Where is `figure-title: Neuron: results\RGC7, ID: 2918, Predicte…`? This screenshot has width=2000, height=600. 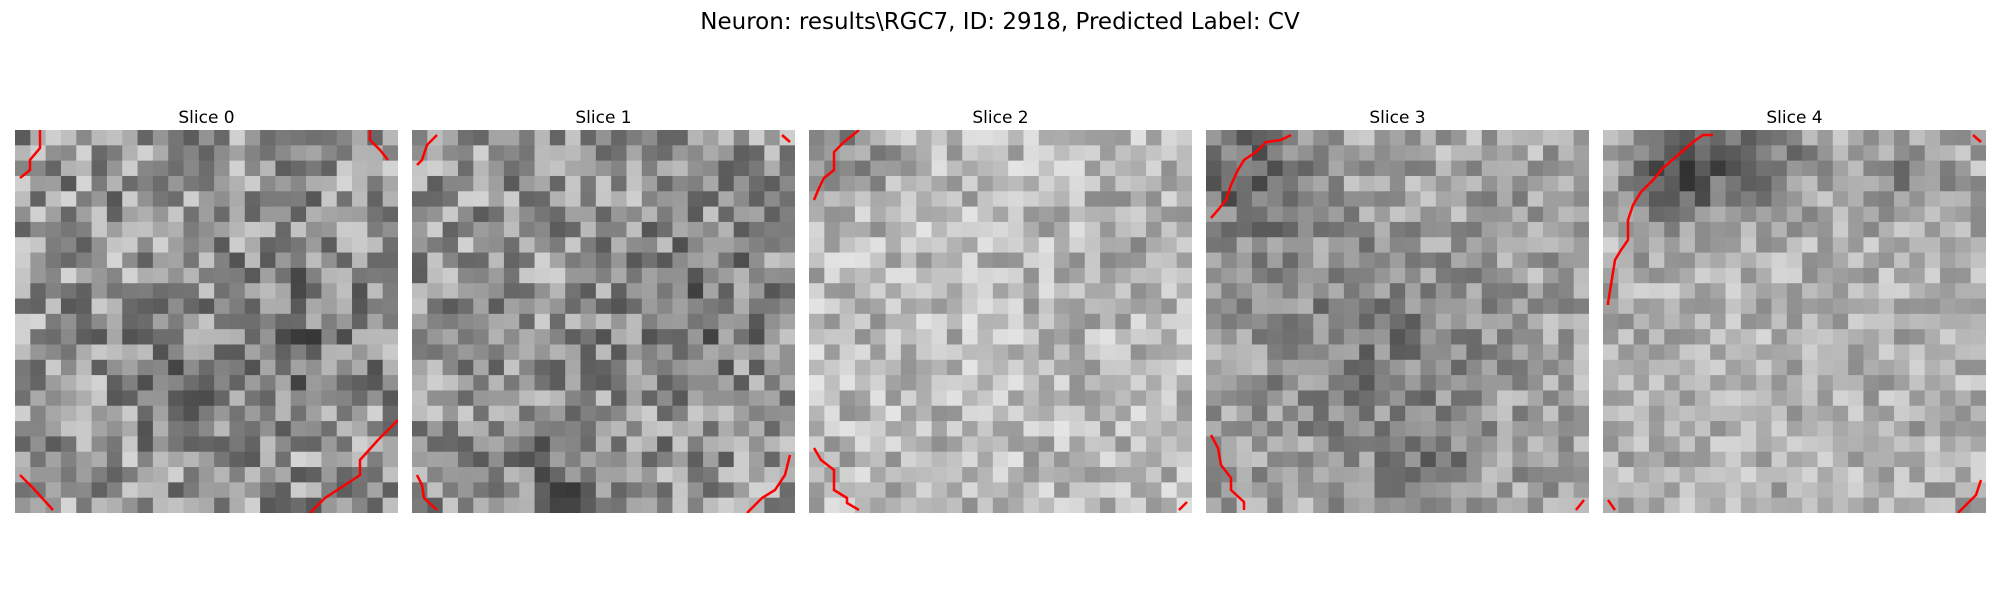 figure-title: Neuron: results\RGC7, ID: 2918, Predicte… is located at coordinates (1000, 22).